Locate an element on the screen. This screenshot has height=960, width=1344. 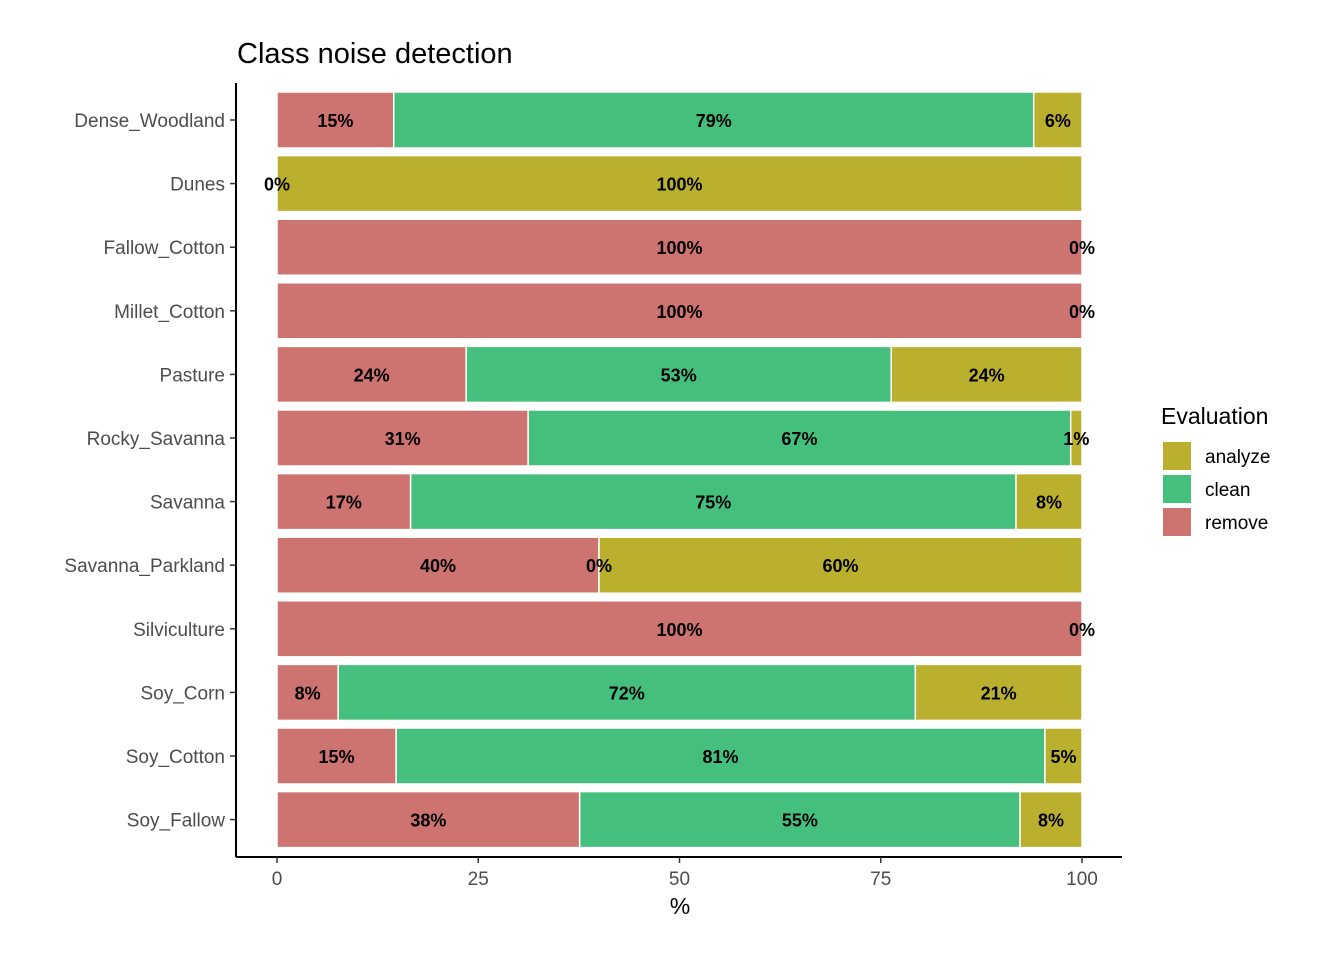
data-label-clean-savanna: 75% is located at coordinates (713, 503).